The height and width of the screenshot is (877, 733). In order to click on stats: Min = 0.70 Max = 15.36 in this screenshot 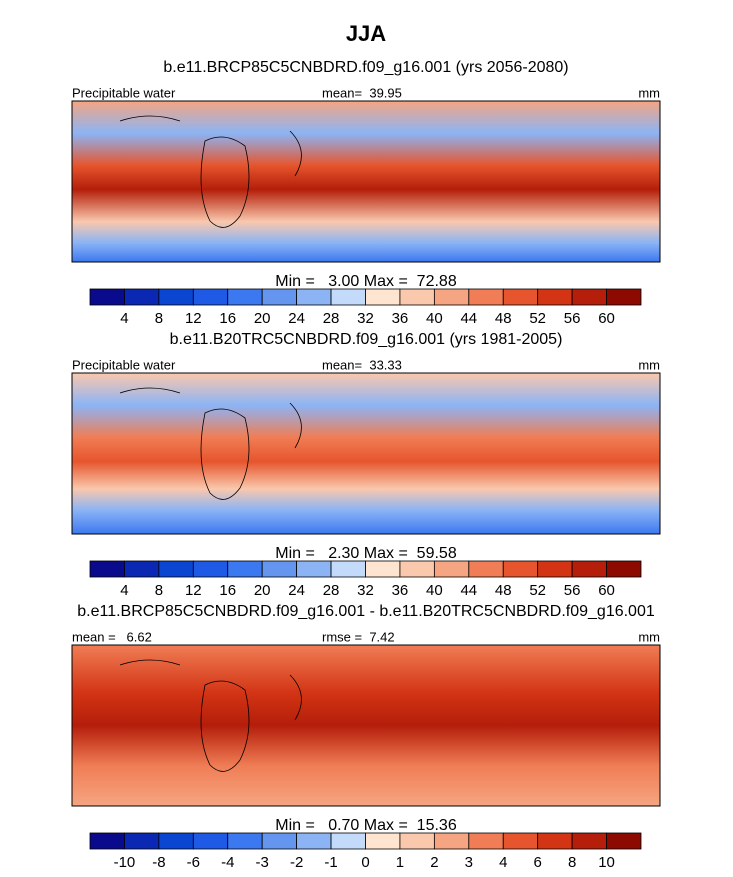, I will do `click(366, 825)`.